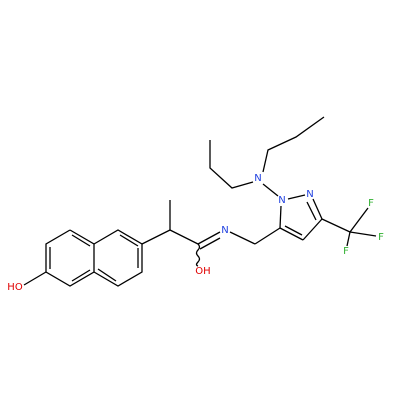 This screenshot has height=400, width=400. Describe the element at coordinates (15, 287) in the screenshot. I see `atom-label: HO` at that location.